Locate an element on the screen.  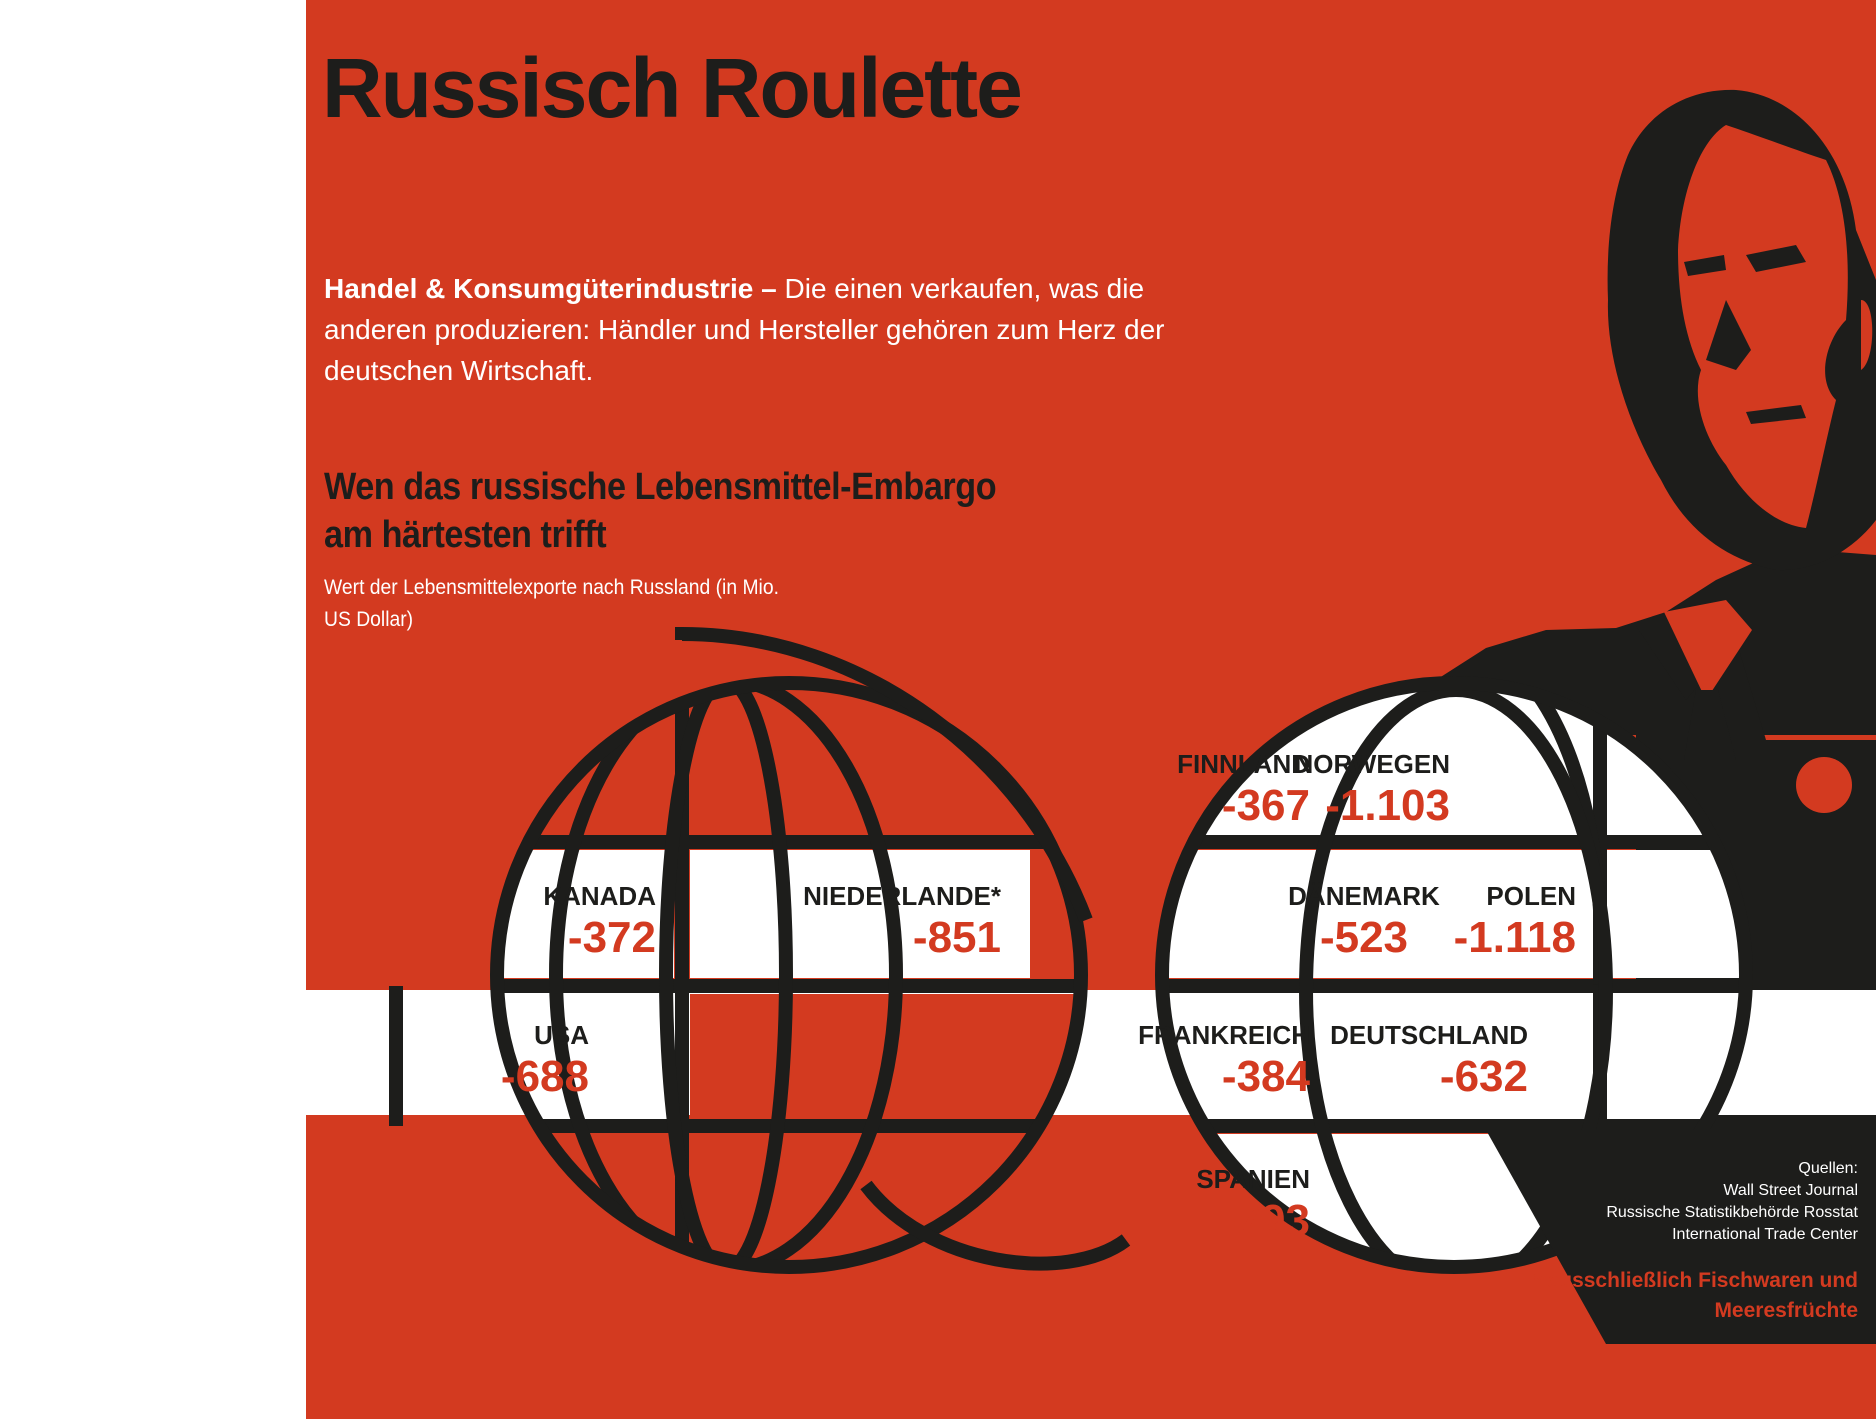
country-value-deutschland: -632 is located at coordinates (1484, 1076).